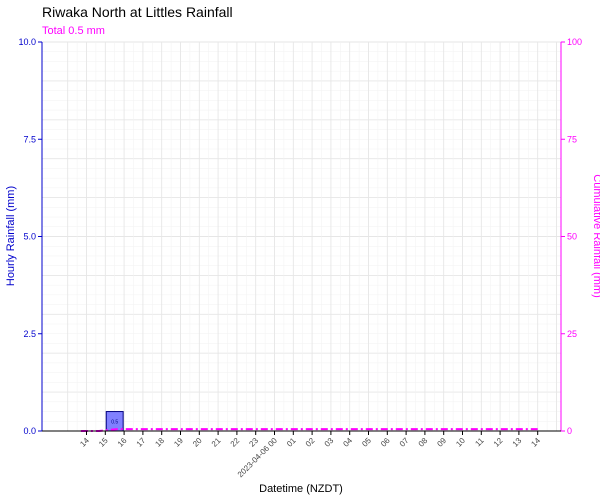 The width and height of the screenshot is (600, 500). What do you see at coordinates (479, 442) in the screenshot?
I see `x-tick-label: 11` at bounding box center [479, 442].